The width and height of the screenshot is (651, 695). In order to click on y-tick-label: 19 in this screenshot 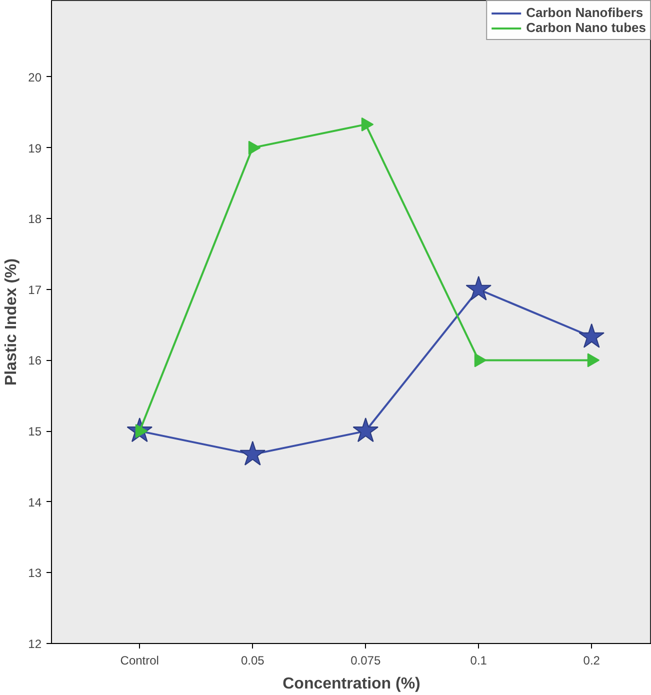, I will do `click(35, 148)`.